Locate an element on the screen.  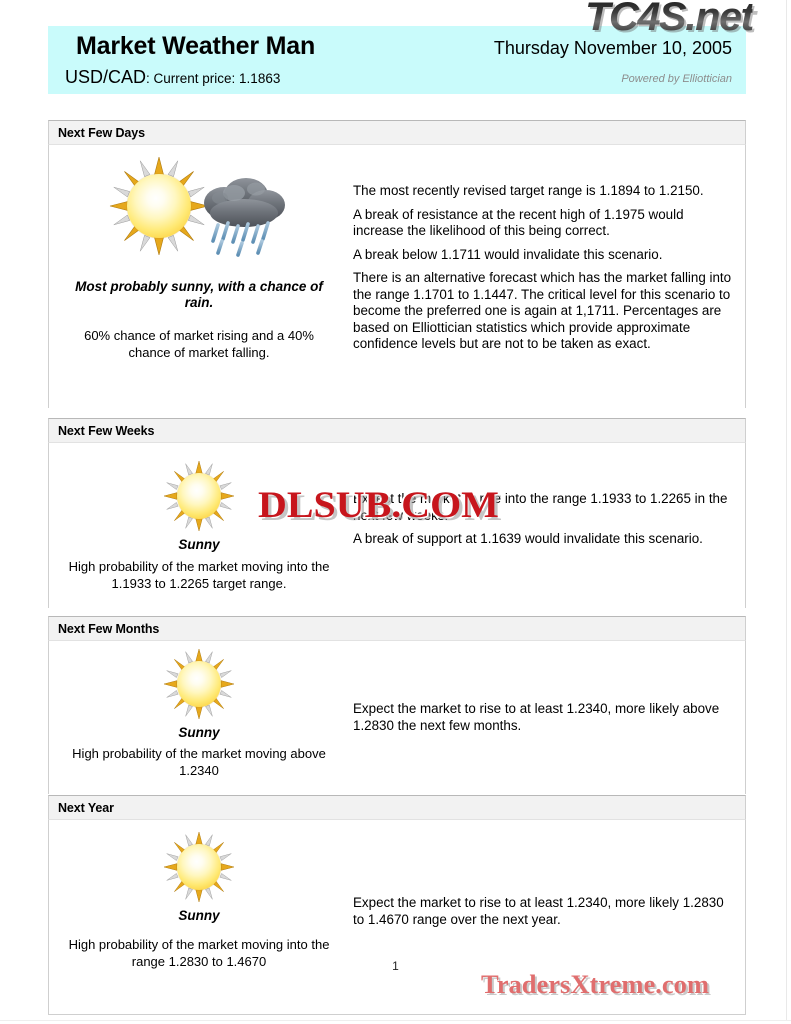
section-header: Next Few Months is located at coordinates (397, 628).